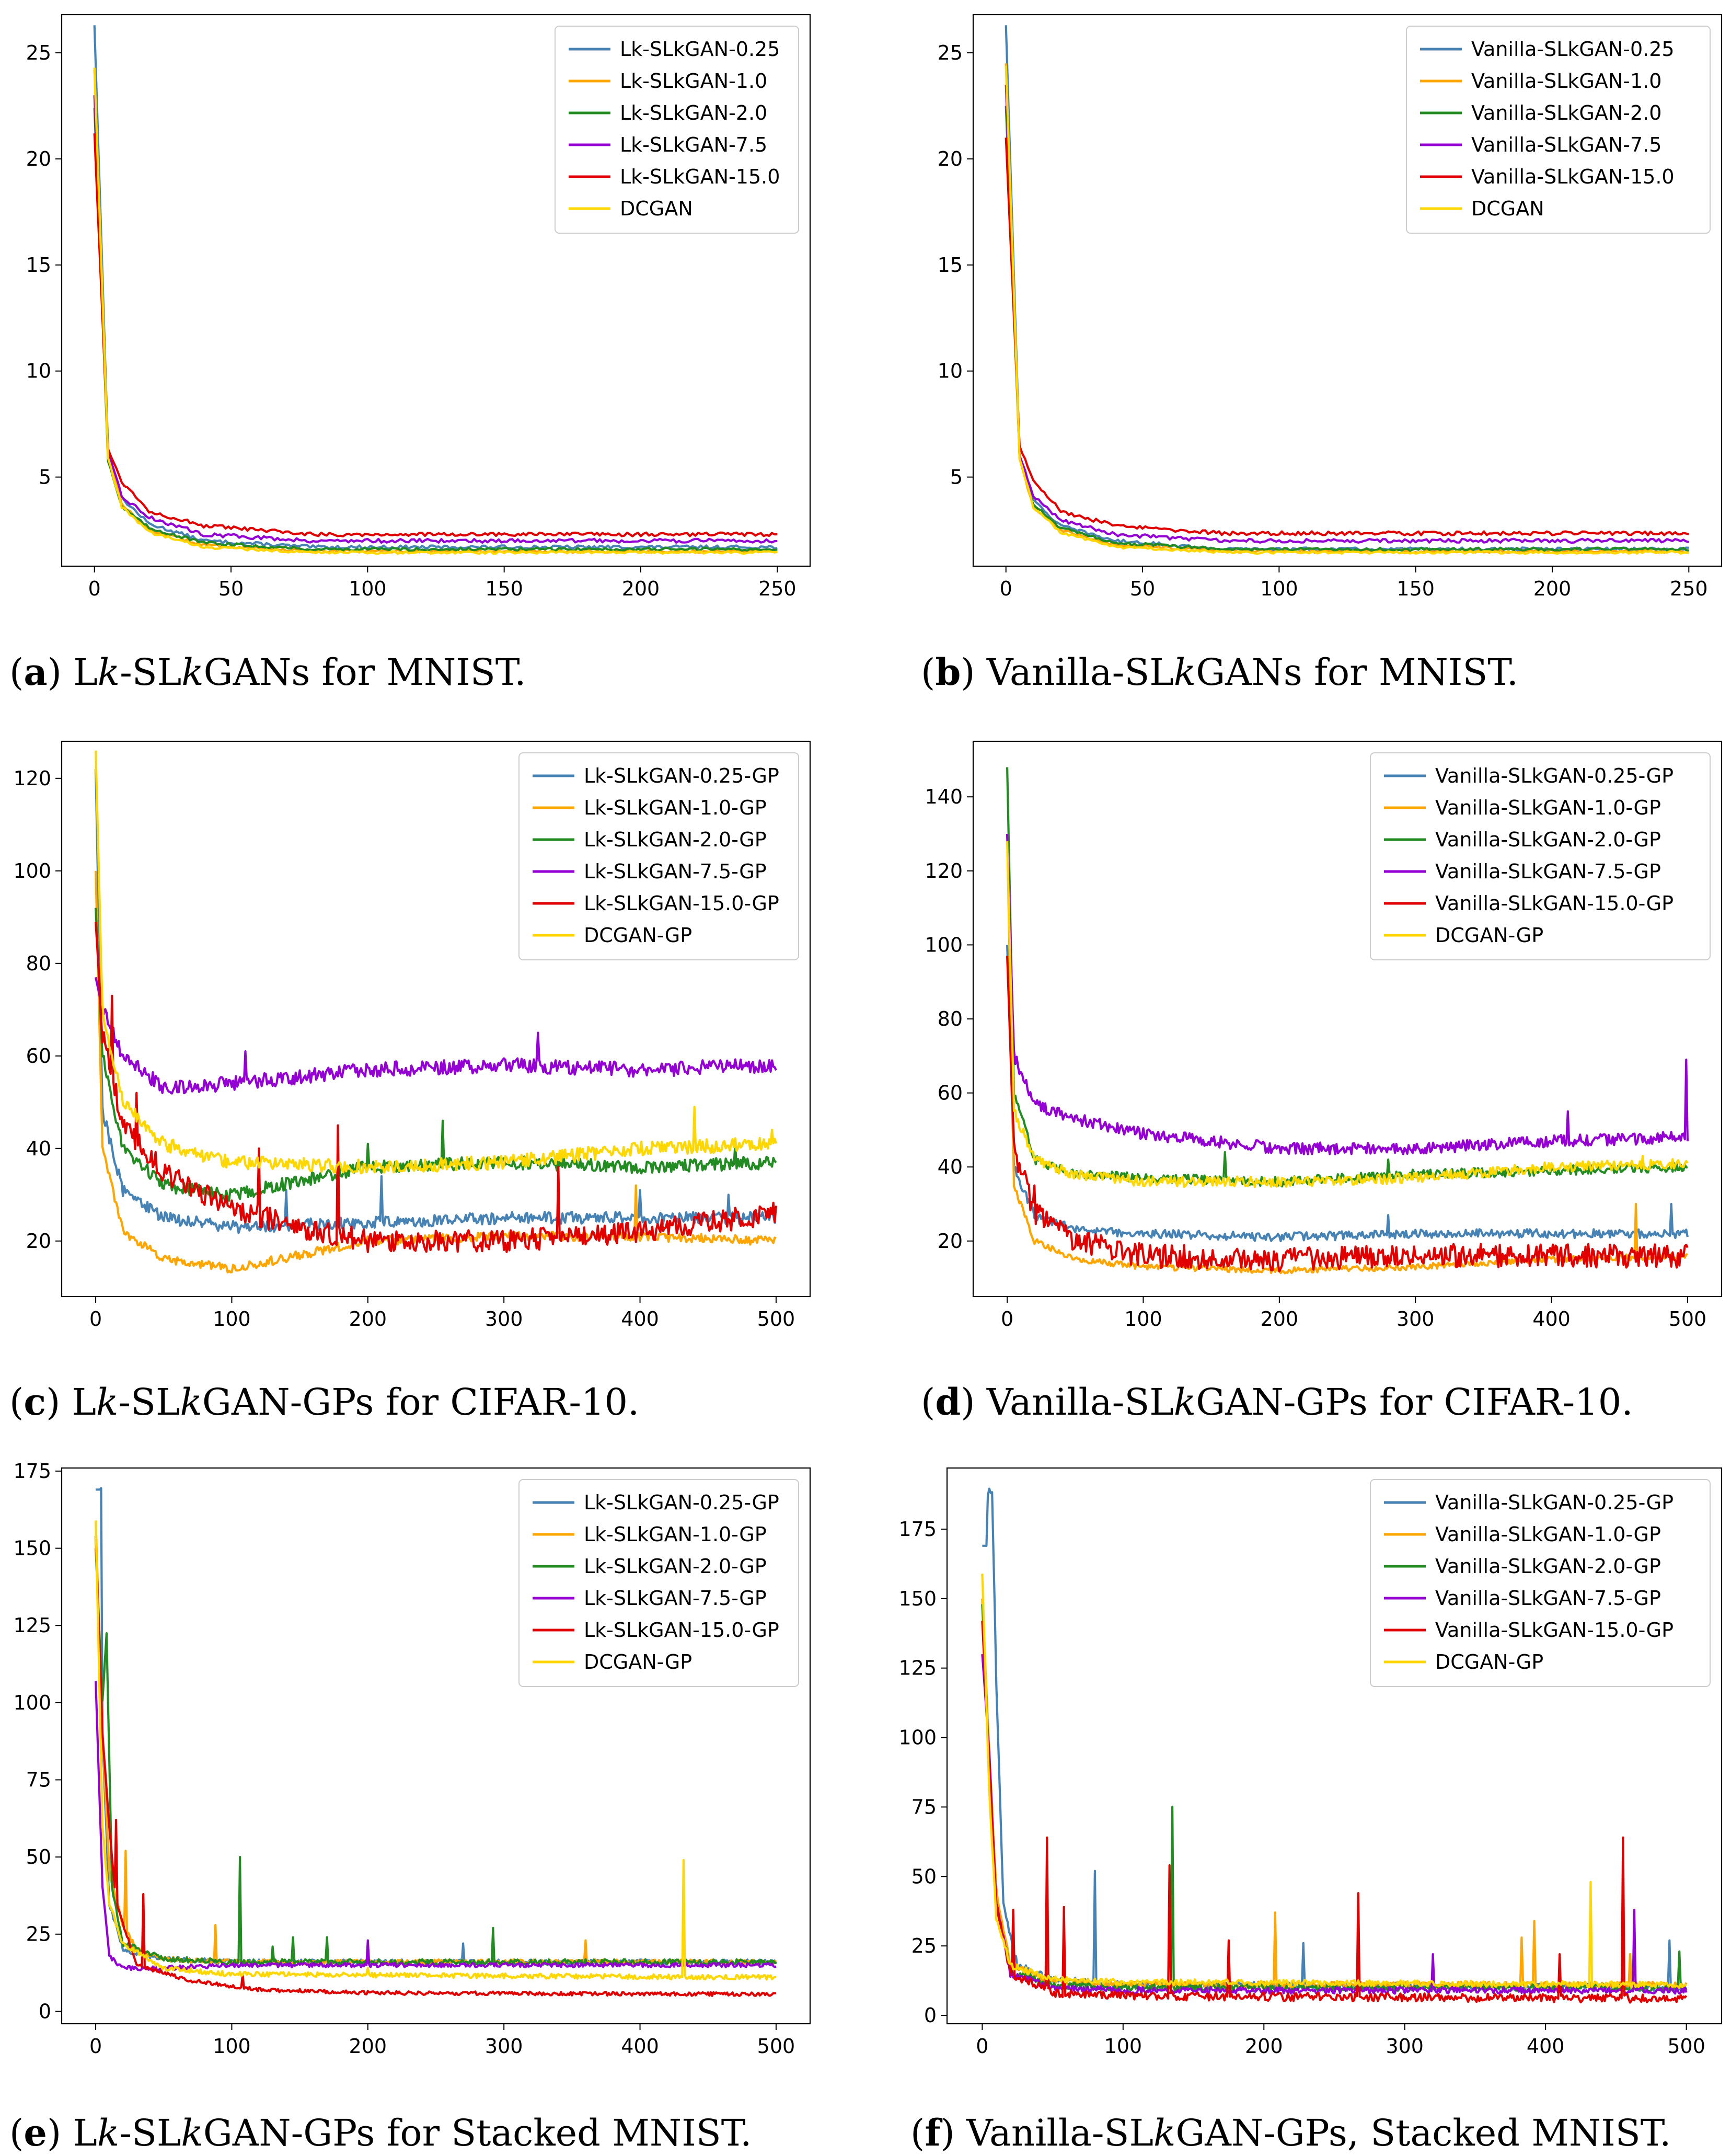 This screenshot has height=2156, width=1731. I want to click on series-line-Lk-SLkGAN-15.0-GP, so click(436, 1766).